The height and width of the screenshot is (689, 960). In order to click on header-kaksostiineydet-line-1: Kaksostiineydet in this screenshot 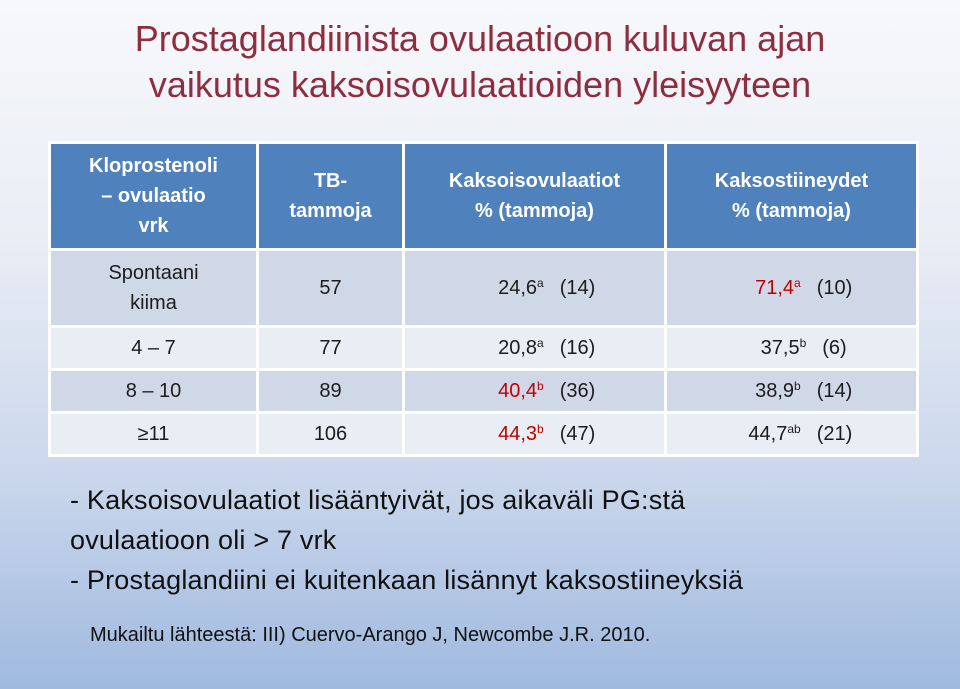, I will do `click(791, 181)`.